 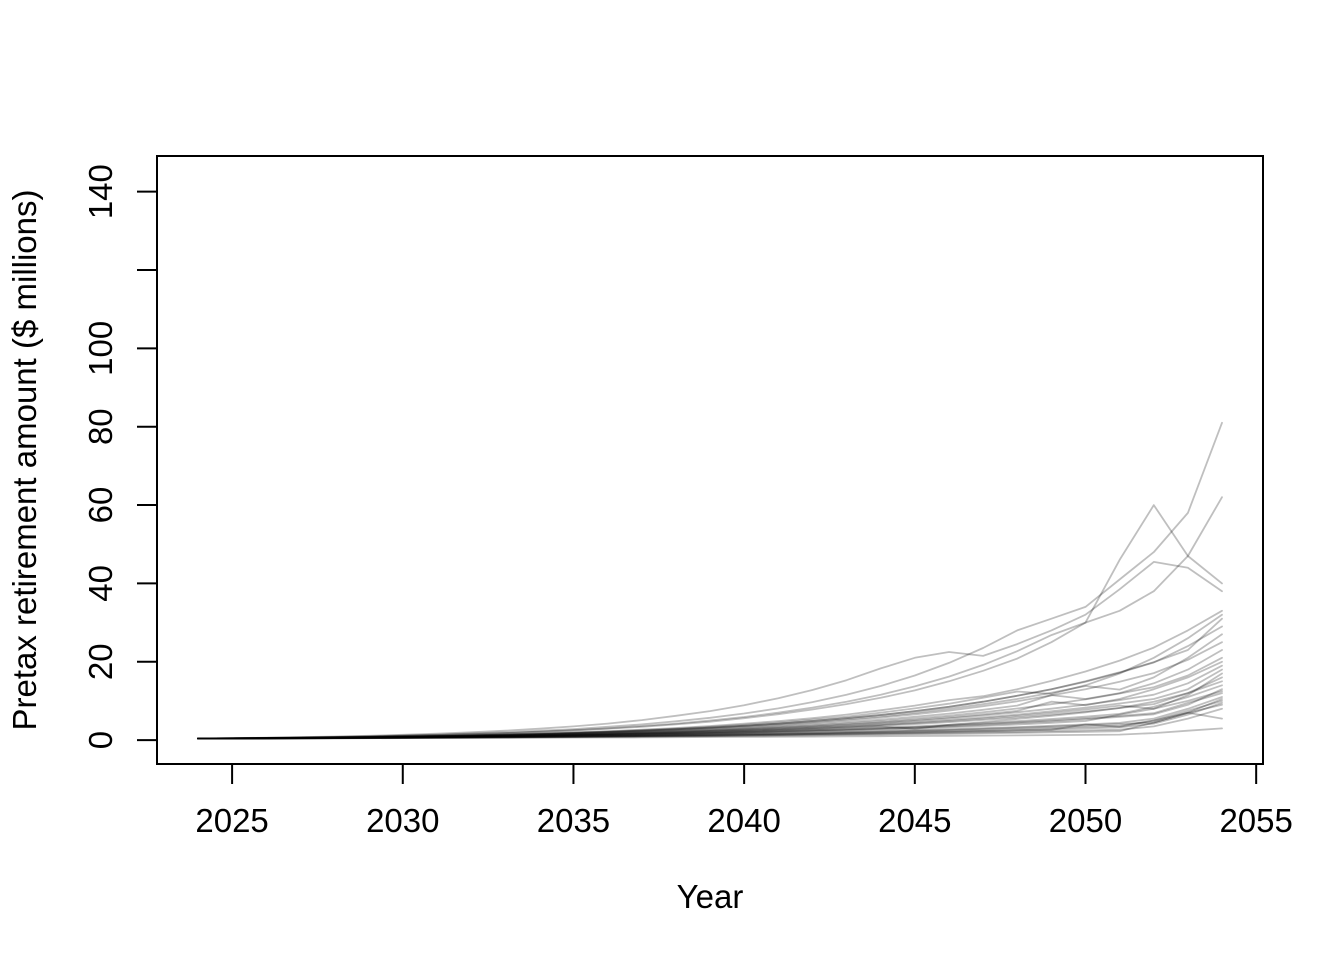 What do you see at coordinates (1085, 820) in the screenshot?
I see `x-tick-label: 2050` at bounding box center [1085, 820].